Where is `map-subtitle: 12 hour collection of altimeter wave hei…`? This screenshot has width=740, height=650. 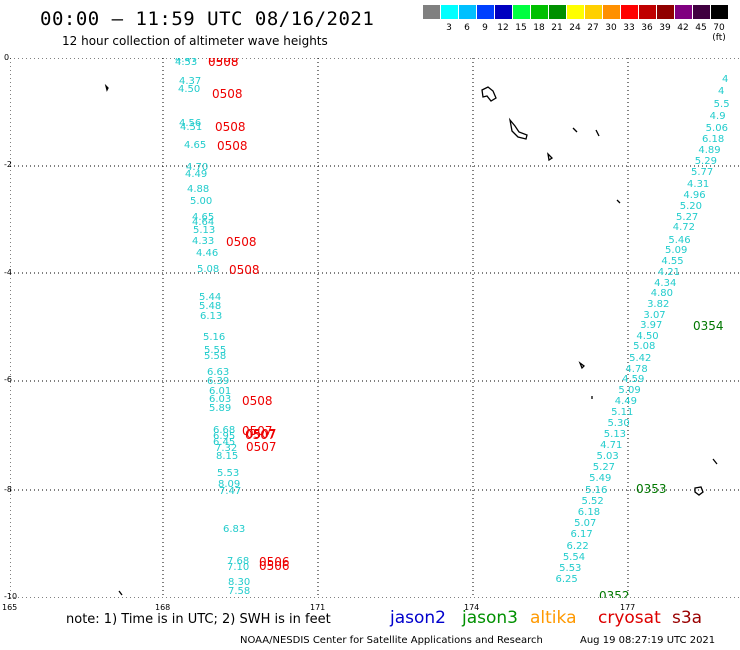
map-subtitle: 12 hour collection of altimeter wave hei… is located at coordinates (195, 41).